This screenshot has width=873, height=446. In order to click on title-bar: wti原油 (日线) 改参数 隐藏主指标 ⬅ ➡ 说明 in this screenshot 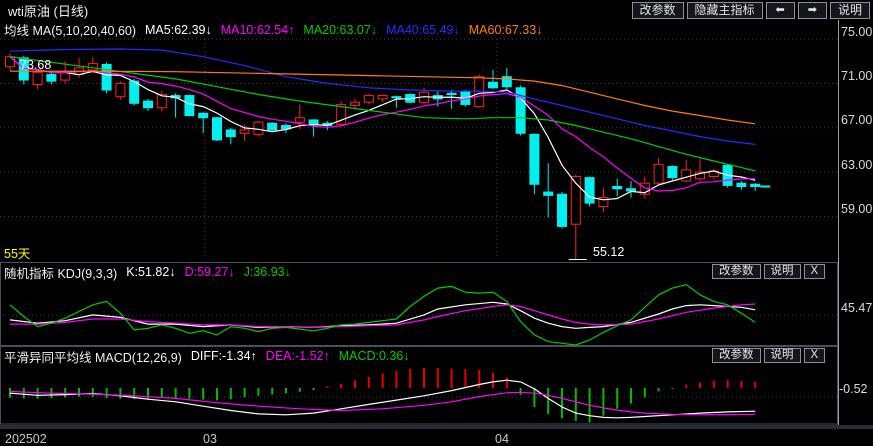, I will do `click(436, 10)`.